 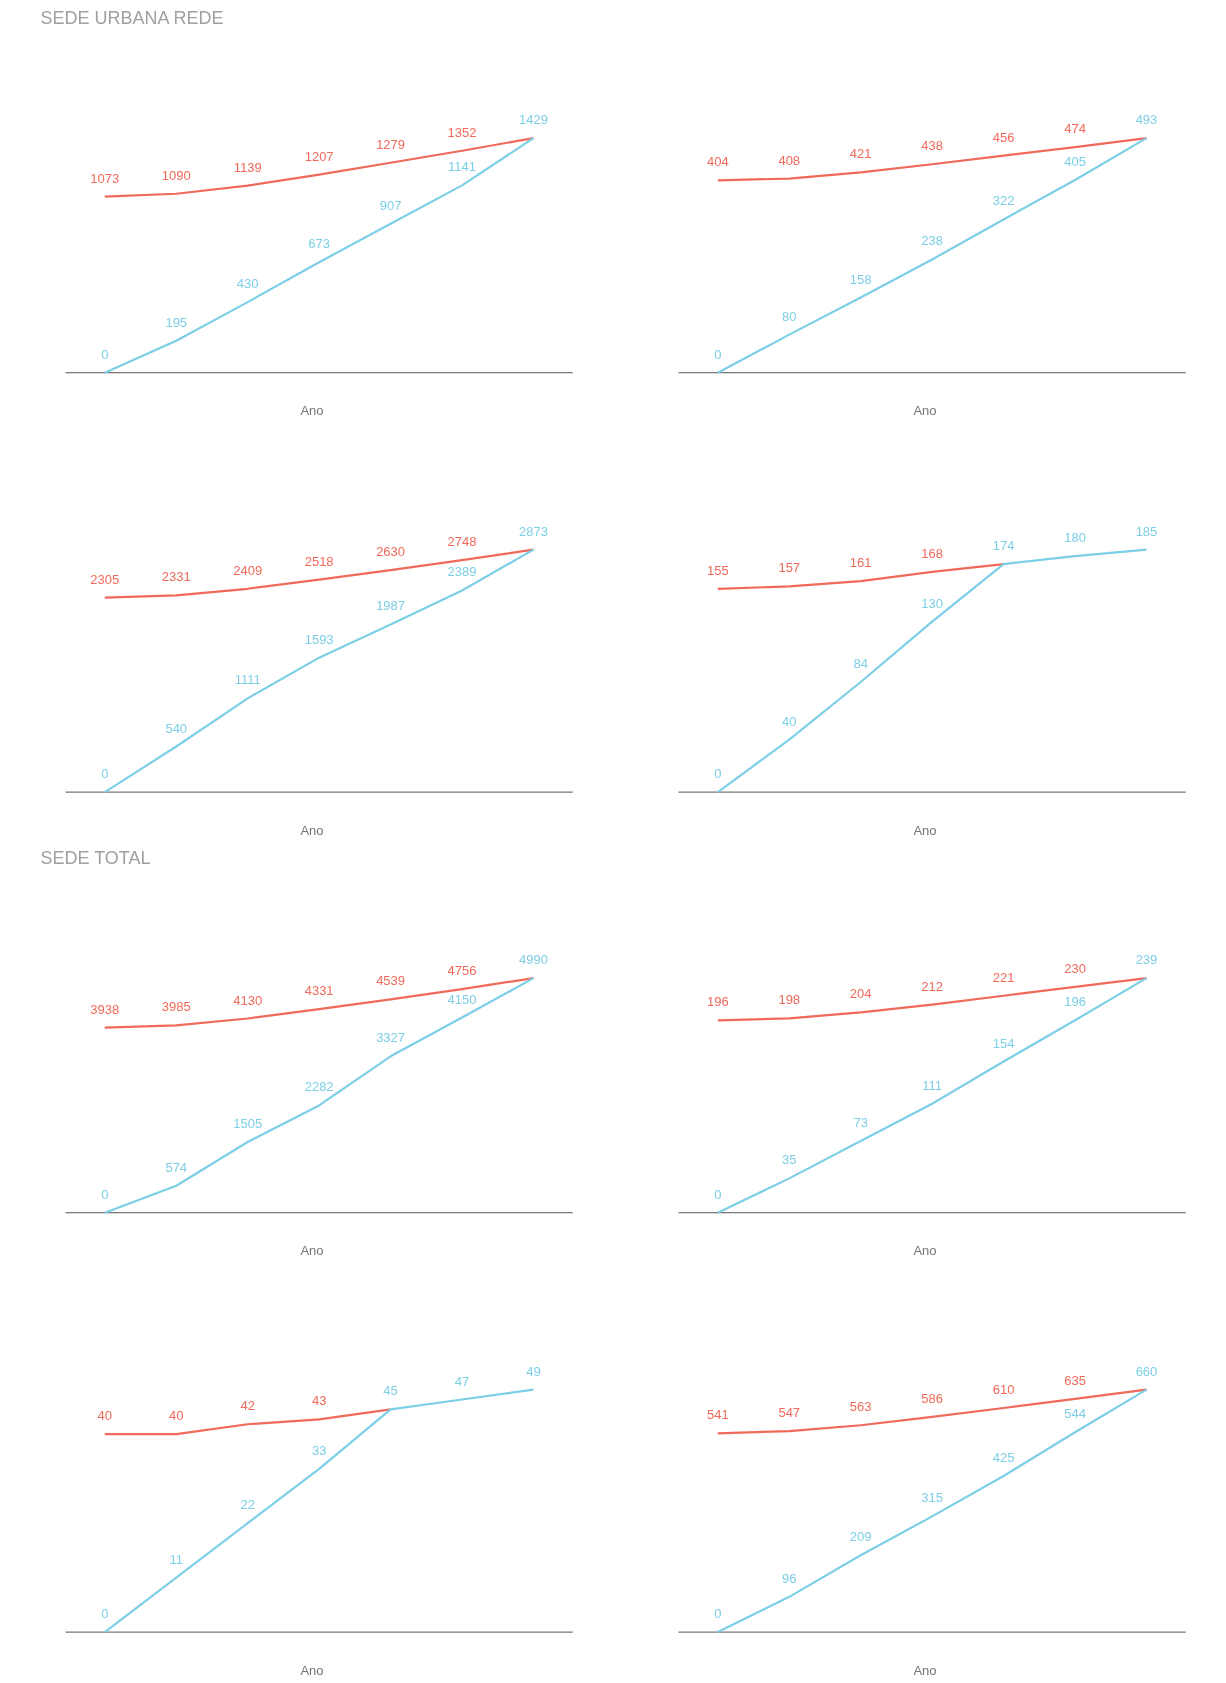 I want to click on data-label: 157, so click(x=789, y=568).